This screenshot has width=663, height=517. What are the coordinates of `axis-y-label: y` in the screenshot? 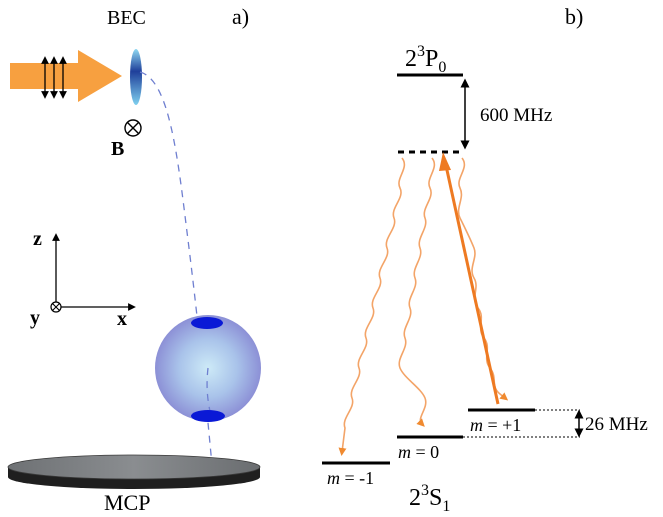 It's located at (35, 318).